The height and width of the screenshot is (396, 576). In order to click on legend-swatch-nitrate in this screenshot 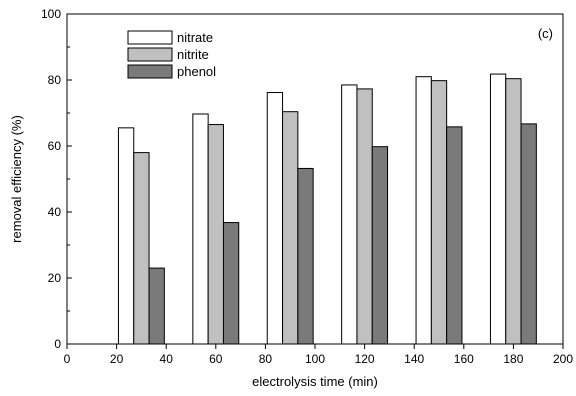, I will do `click(150, 37)`.